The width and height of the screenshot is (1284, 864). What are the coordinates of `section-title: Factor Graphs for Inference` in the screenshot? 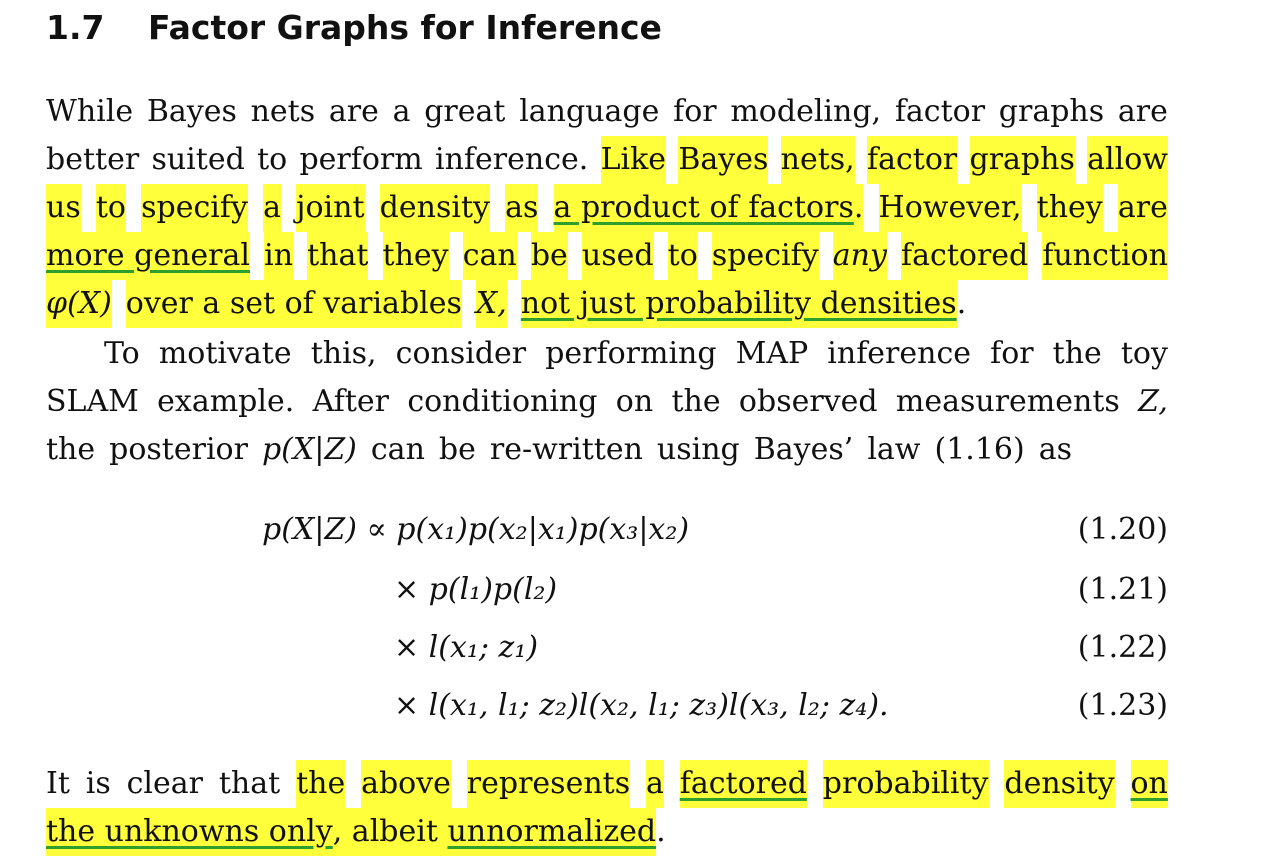 It's located at (405, 27).